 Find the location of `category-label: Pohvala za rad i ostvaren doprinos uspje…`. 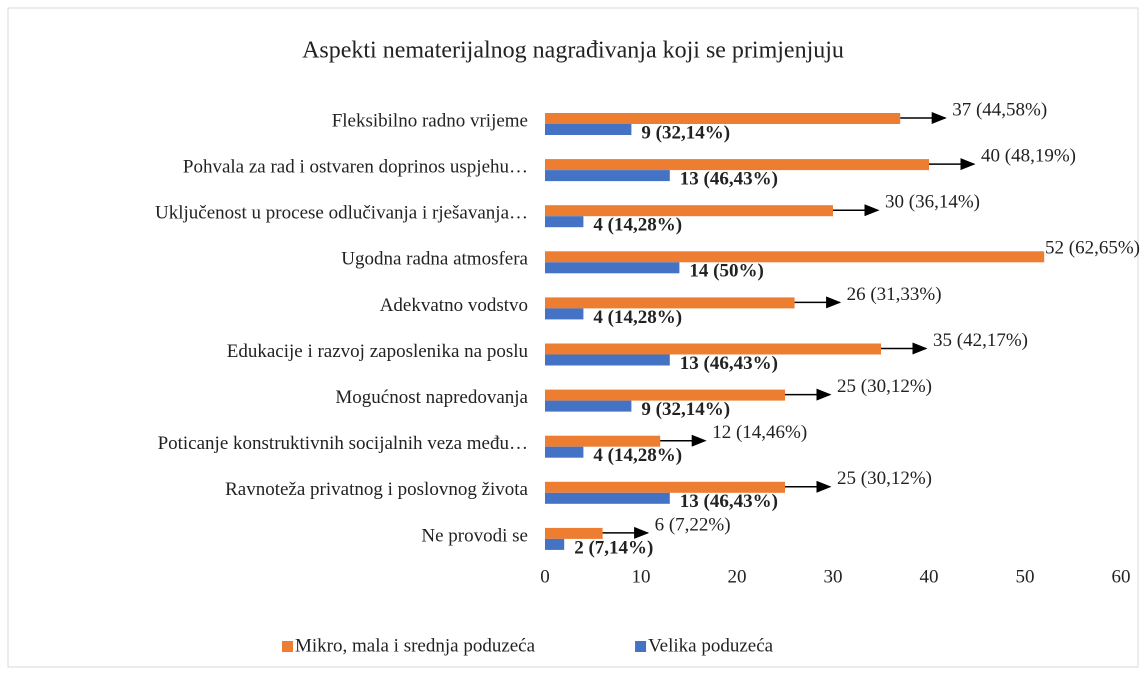

category-label: Pohvala za rad i ostvaren doprinos uspje… is located at coordinates (355, 166).